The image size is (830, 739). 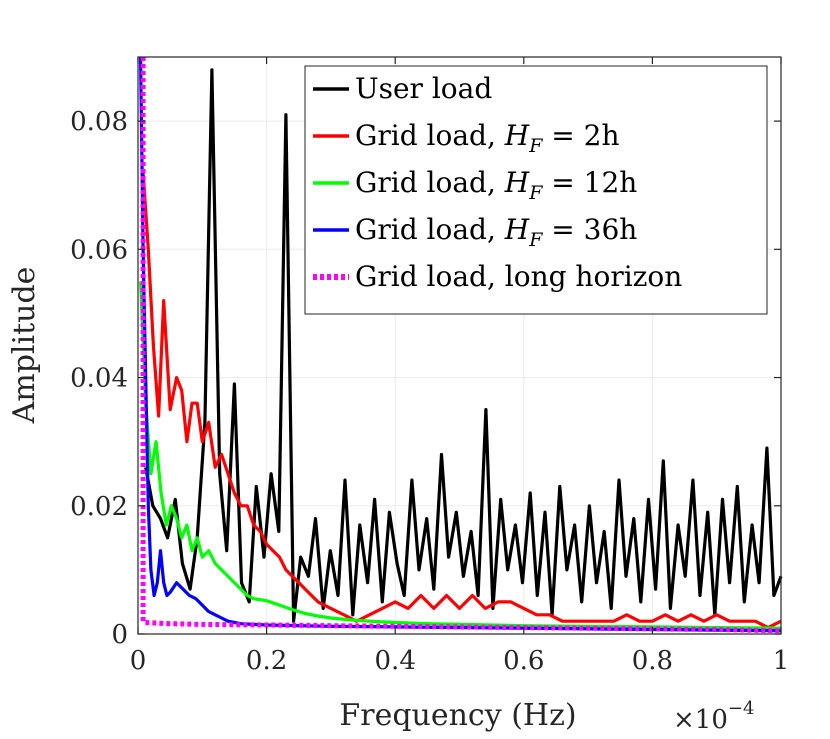 I want to click on legend-suffix: = 36h, so click(x=589, y=229).